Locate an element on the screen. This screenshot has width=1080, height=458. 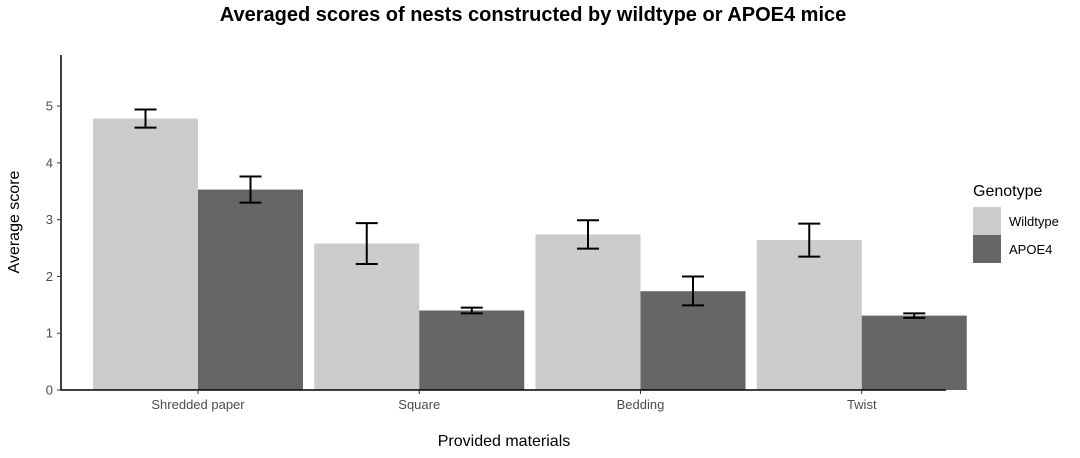
legend: Genotype Wildtype APOE4 is located at coordinates (1016, 223).